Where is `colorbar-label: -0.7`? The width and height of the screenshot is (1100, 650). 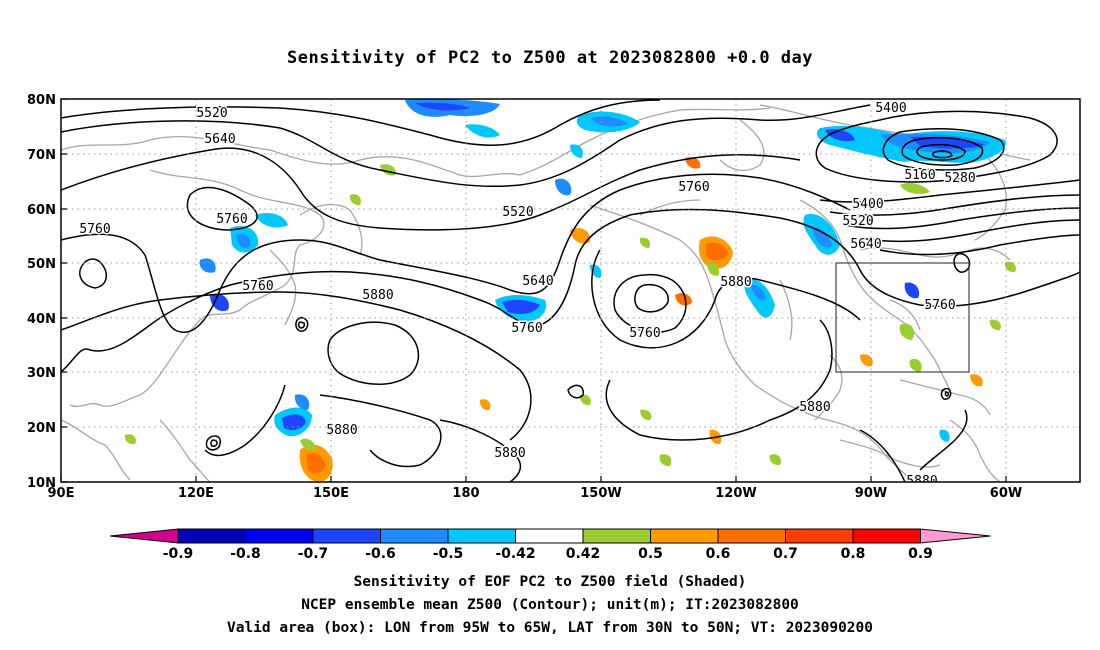
colorbar-label: -0.7 is located at coordinates (313, 554).